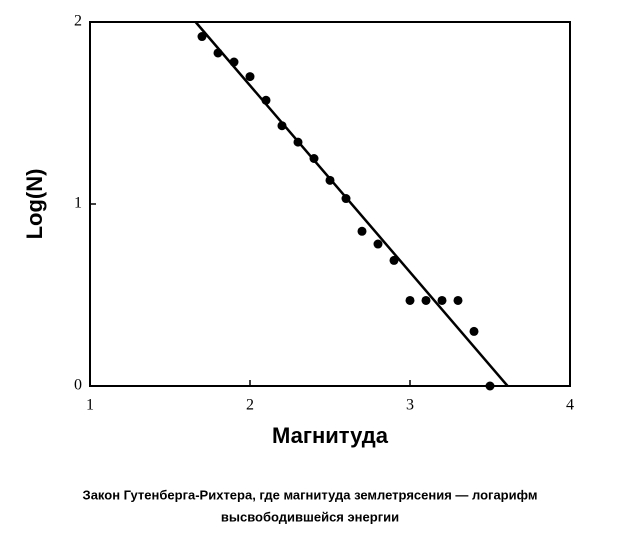  Describe the element at coordinates (78, 21) in the screenshot. I see `y-tick-label: 2` at that location.